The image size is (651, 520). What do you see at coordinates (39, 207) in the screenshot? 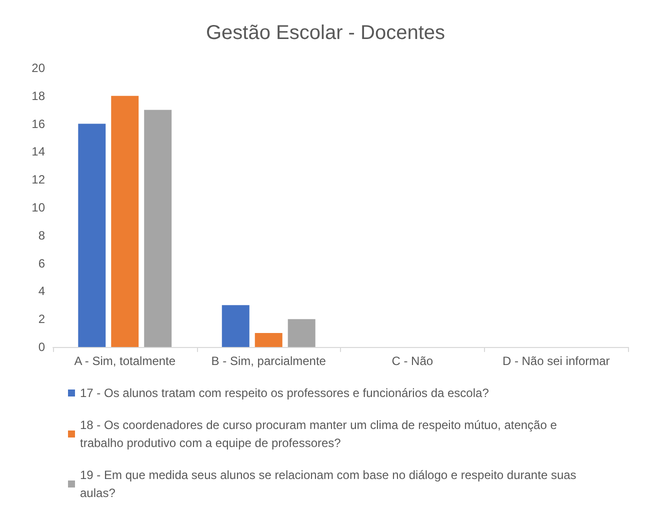
I see `y-tick-label: 10` at bounding box center [39, 207].